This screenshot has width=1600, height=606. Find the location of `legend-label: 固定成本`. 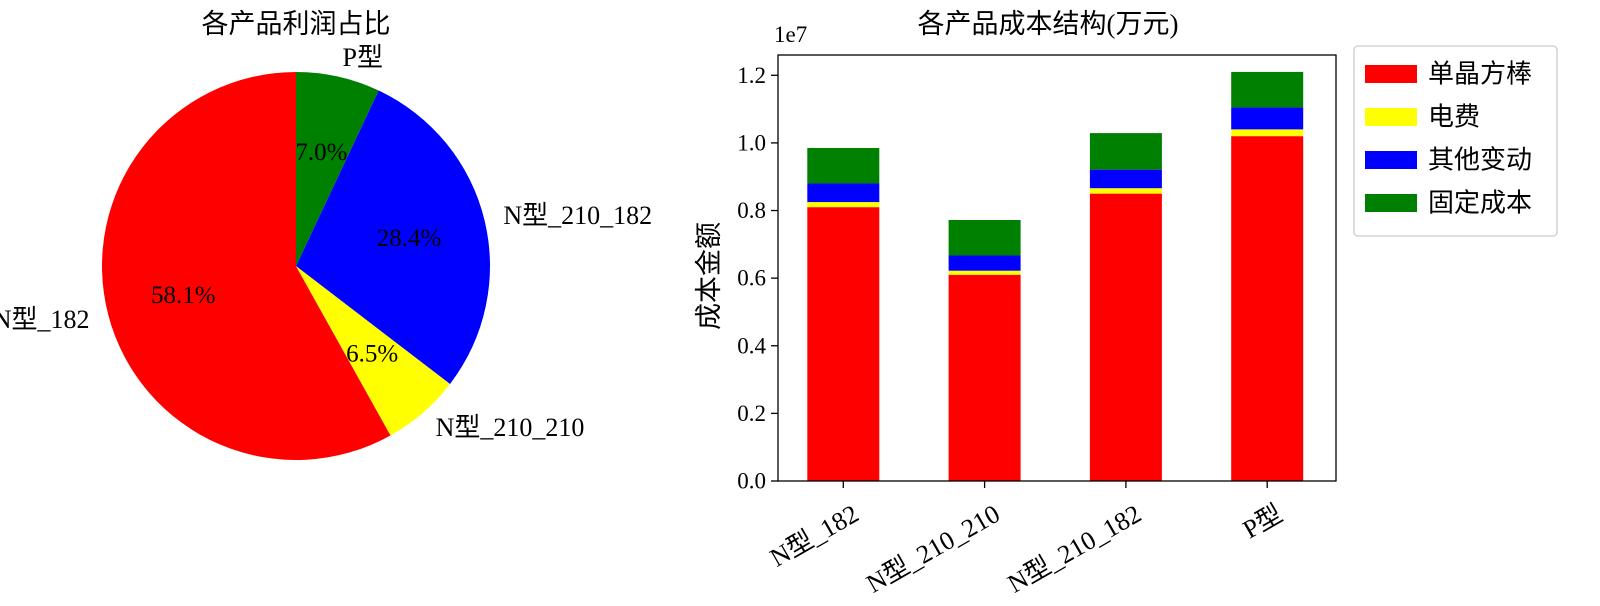

legend-label: 固定成本 is located at coordinates (1480, 203).